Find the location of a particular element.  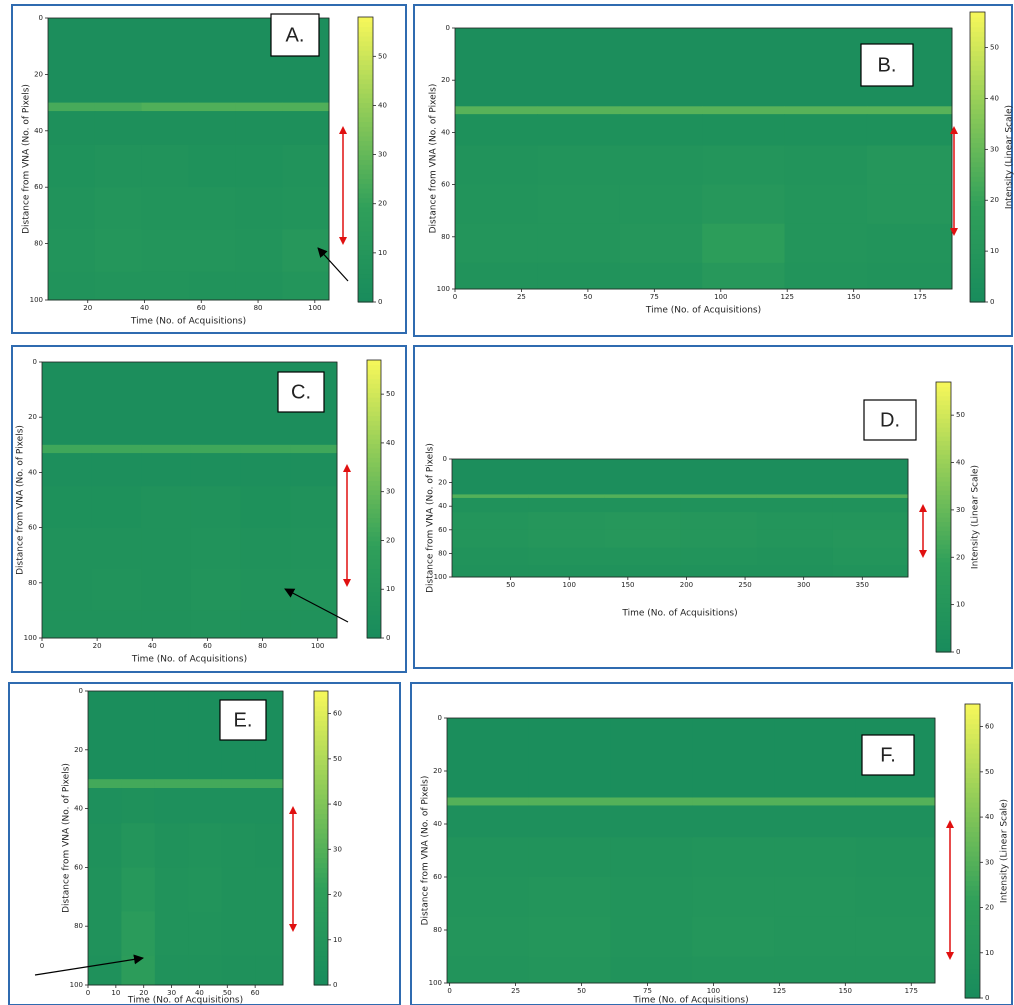

x-tick-label: 80 is located at coordinates (262, 646).